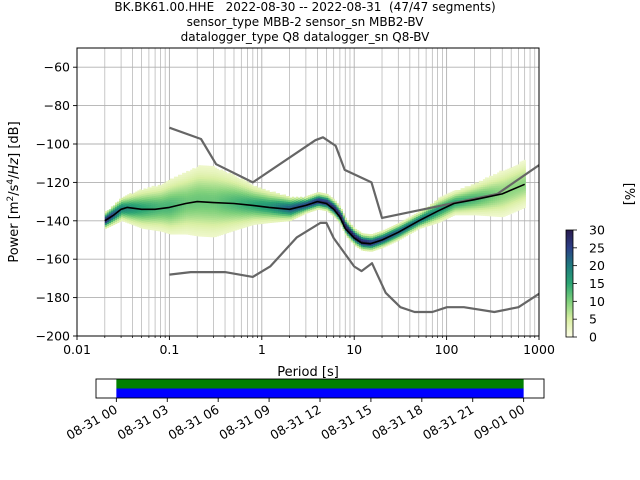  I want to click on x-tick-label: 1, so click(262, 349).